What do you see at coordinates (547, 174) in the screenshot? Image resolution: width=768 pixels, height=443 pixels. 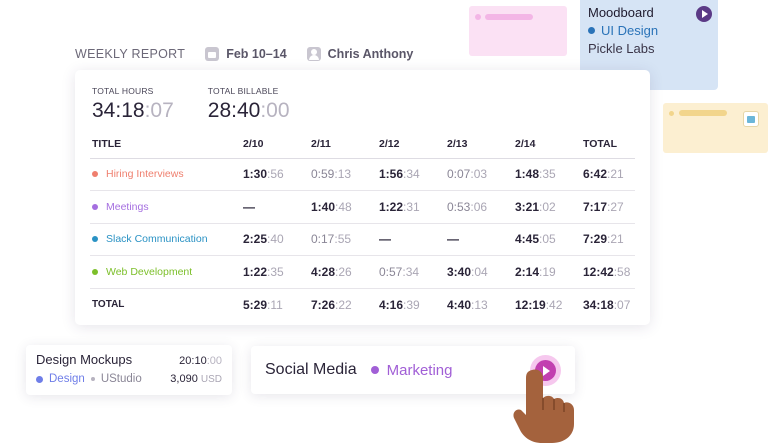 I see `day-time-cell: 1:48:35` at bounding box center [547, 174].